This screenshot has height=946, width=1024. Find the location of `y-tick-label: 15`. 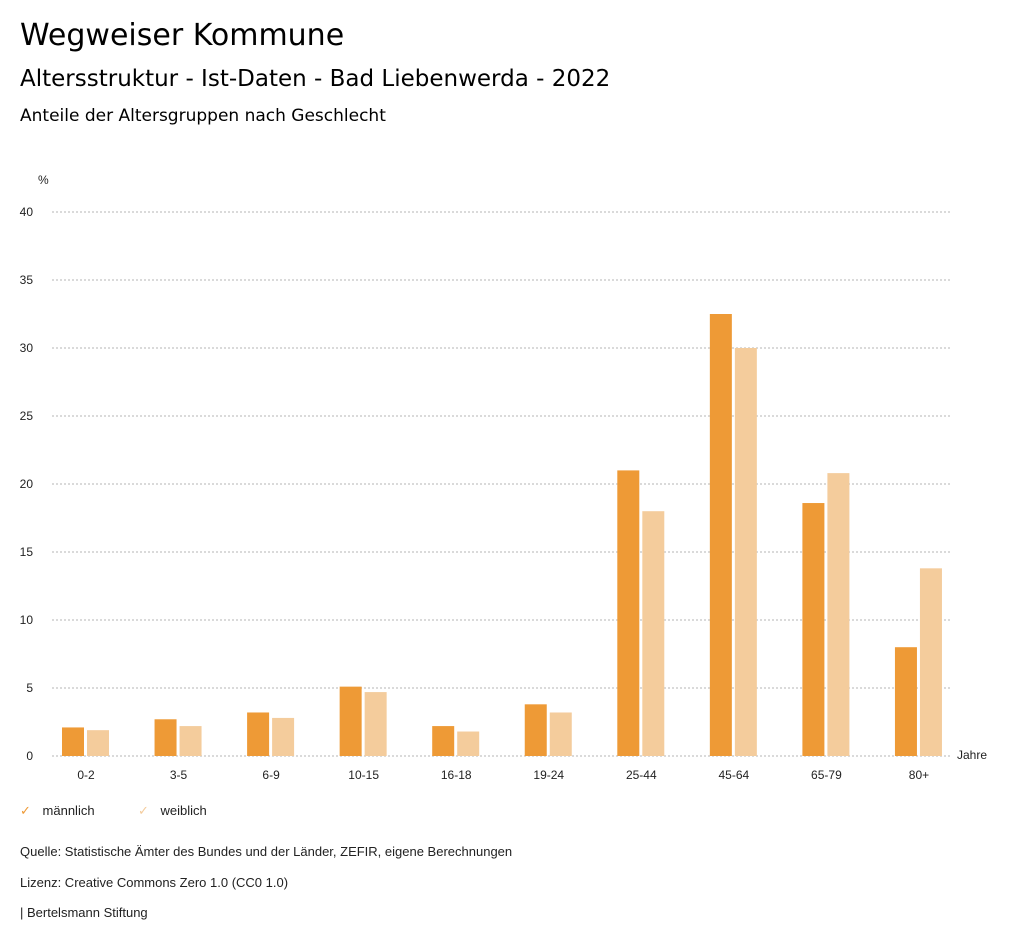

y-tick-label: 15 is located at coordinates (27, 552).